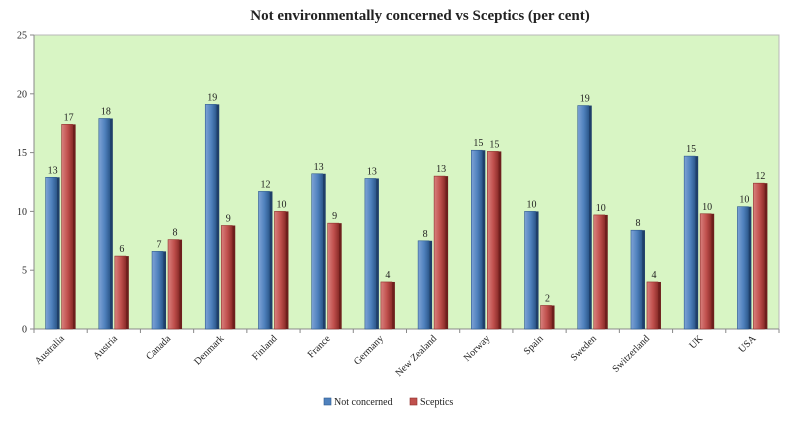  What do you see at coordinates (387, 275) in the screenshot?
I see `data-label: 4` at bounding box center [387, 275].